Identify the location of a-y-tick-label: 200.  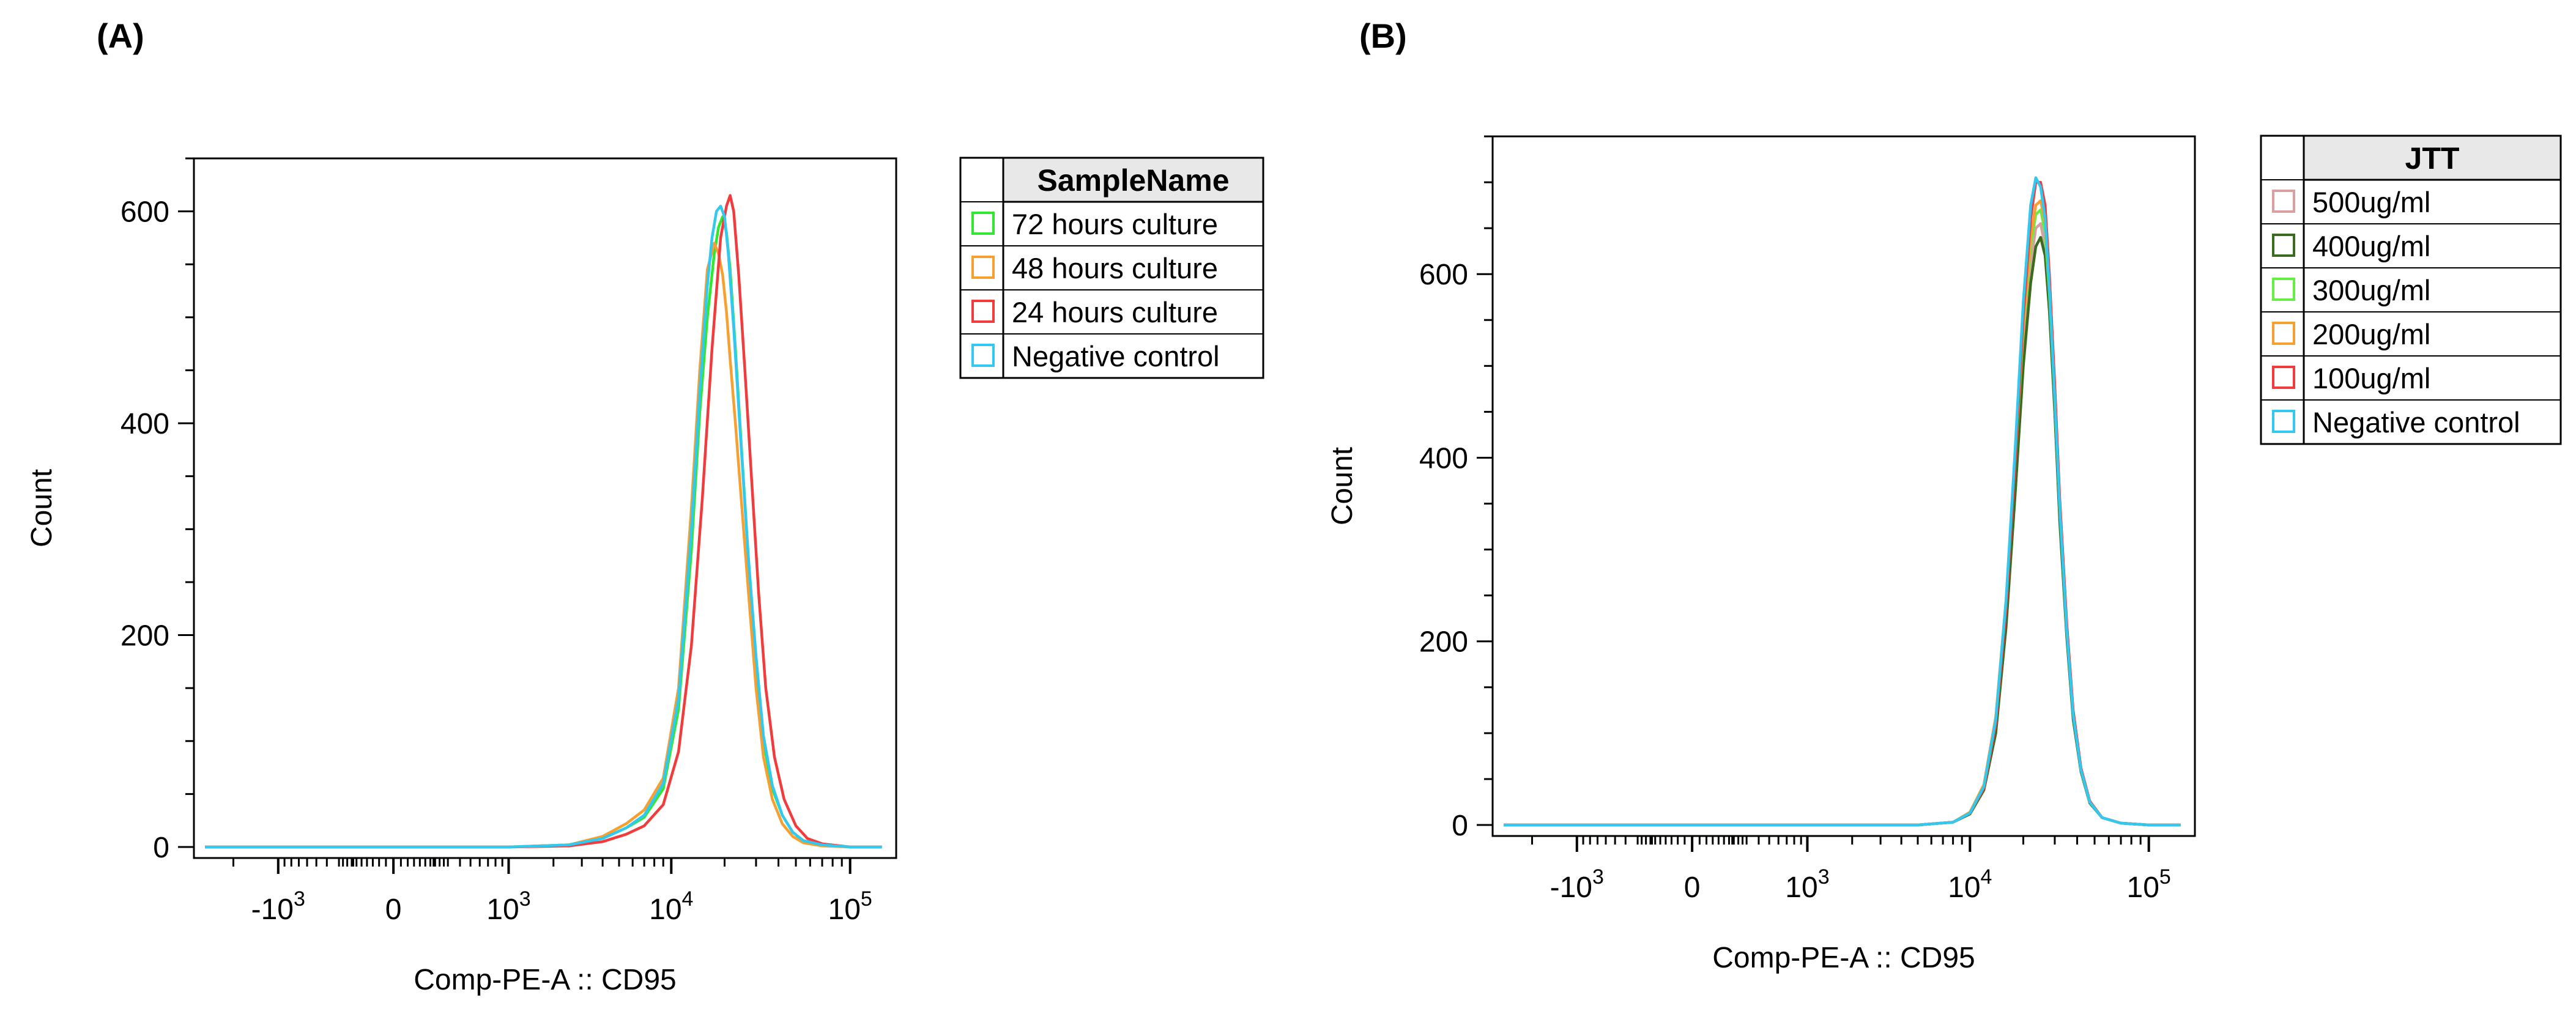
(145, 636).